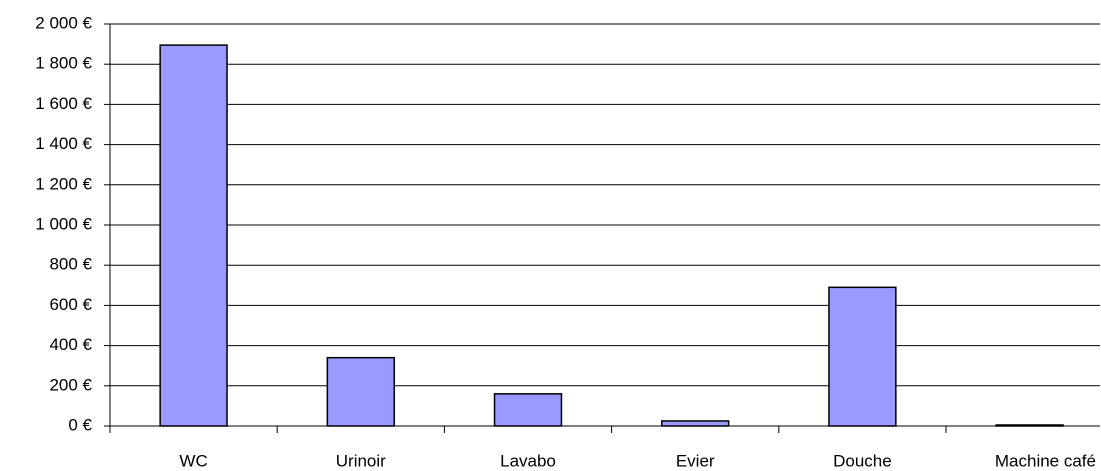  Describe the element at coordinates (63, 143) in the screenshot. I see `y-tick-label: 1 400 €` at that location.